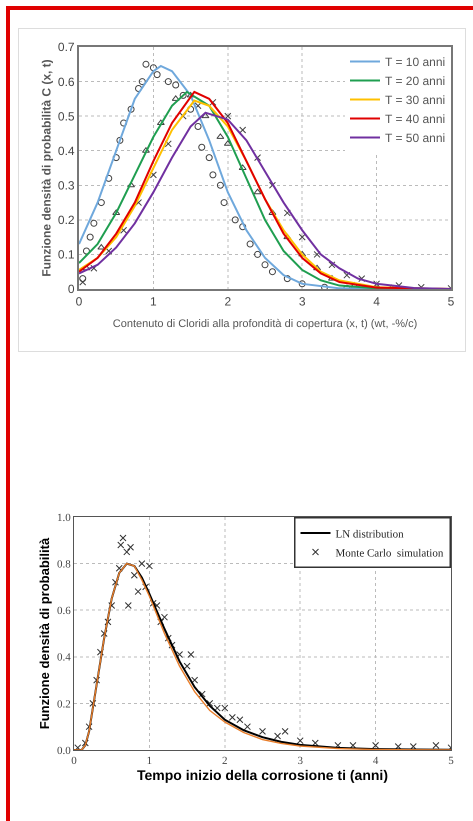  I want to click on y-tick-label: 0.1, so click(66, 255).